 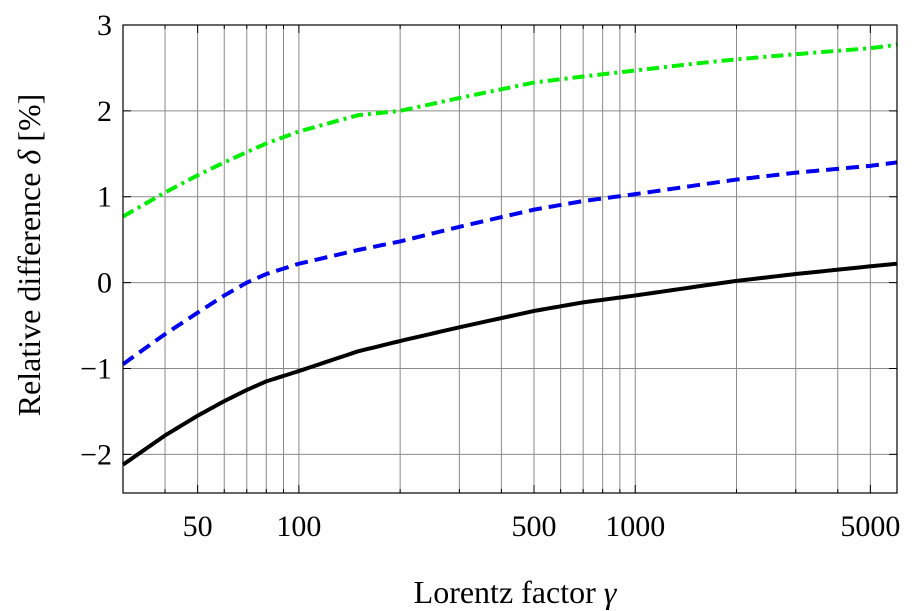 What do you see at coordinates (104, 197) in the screenshot?
I see `y-tick-label: 1` at bounding box center [104, 197].